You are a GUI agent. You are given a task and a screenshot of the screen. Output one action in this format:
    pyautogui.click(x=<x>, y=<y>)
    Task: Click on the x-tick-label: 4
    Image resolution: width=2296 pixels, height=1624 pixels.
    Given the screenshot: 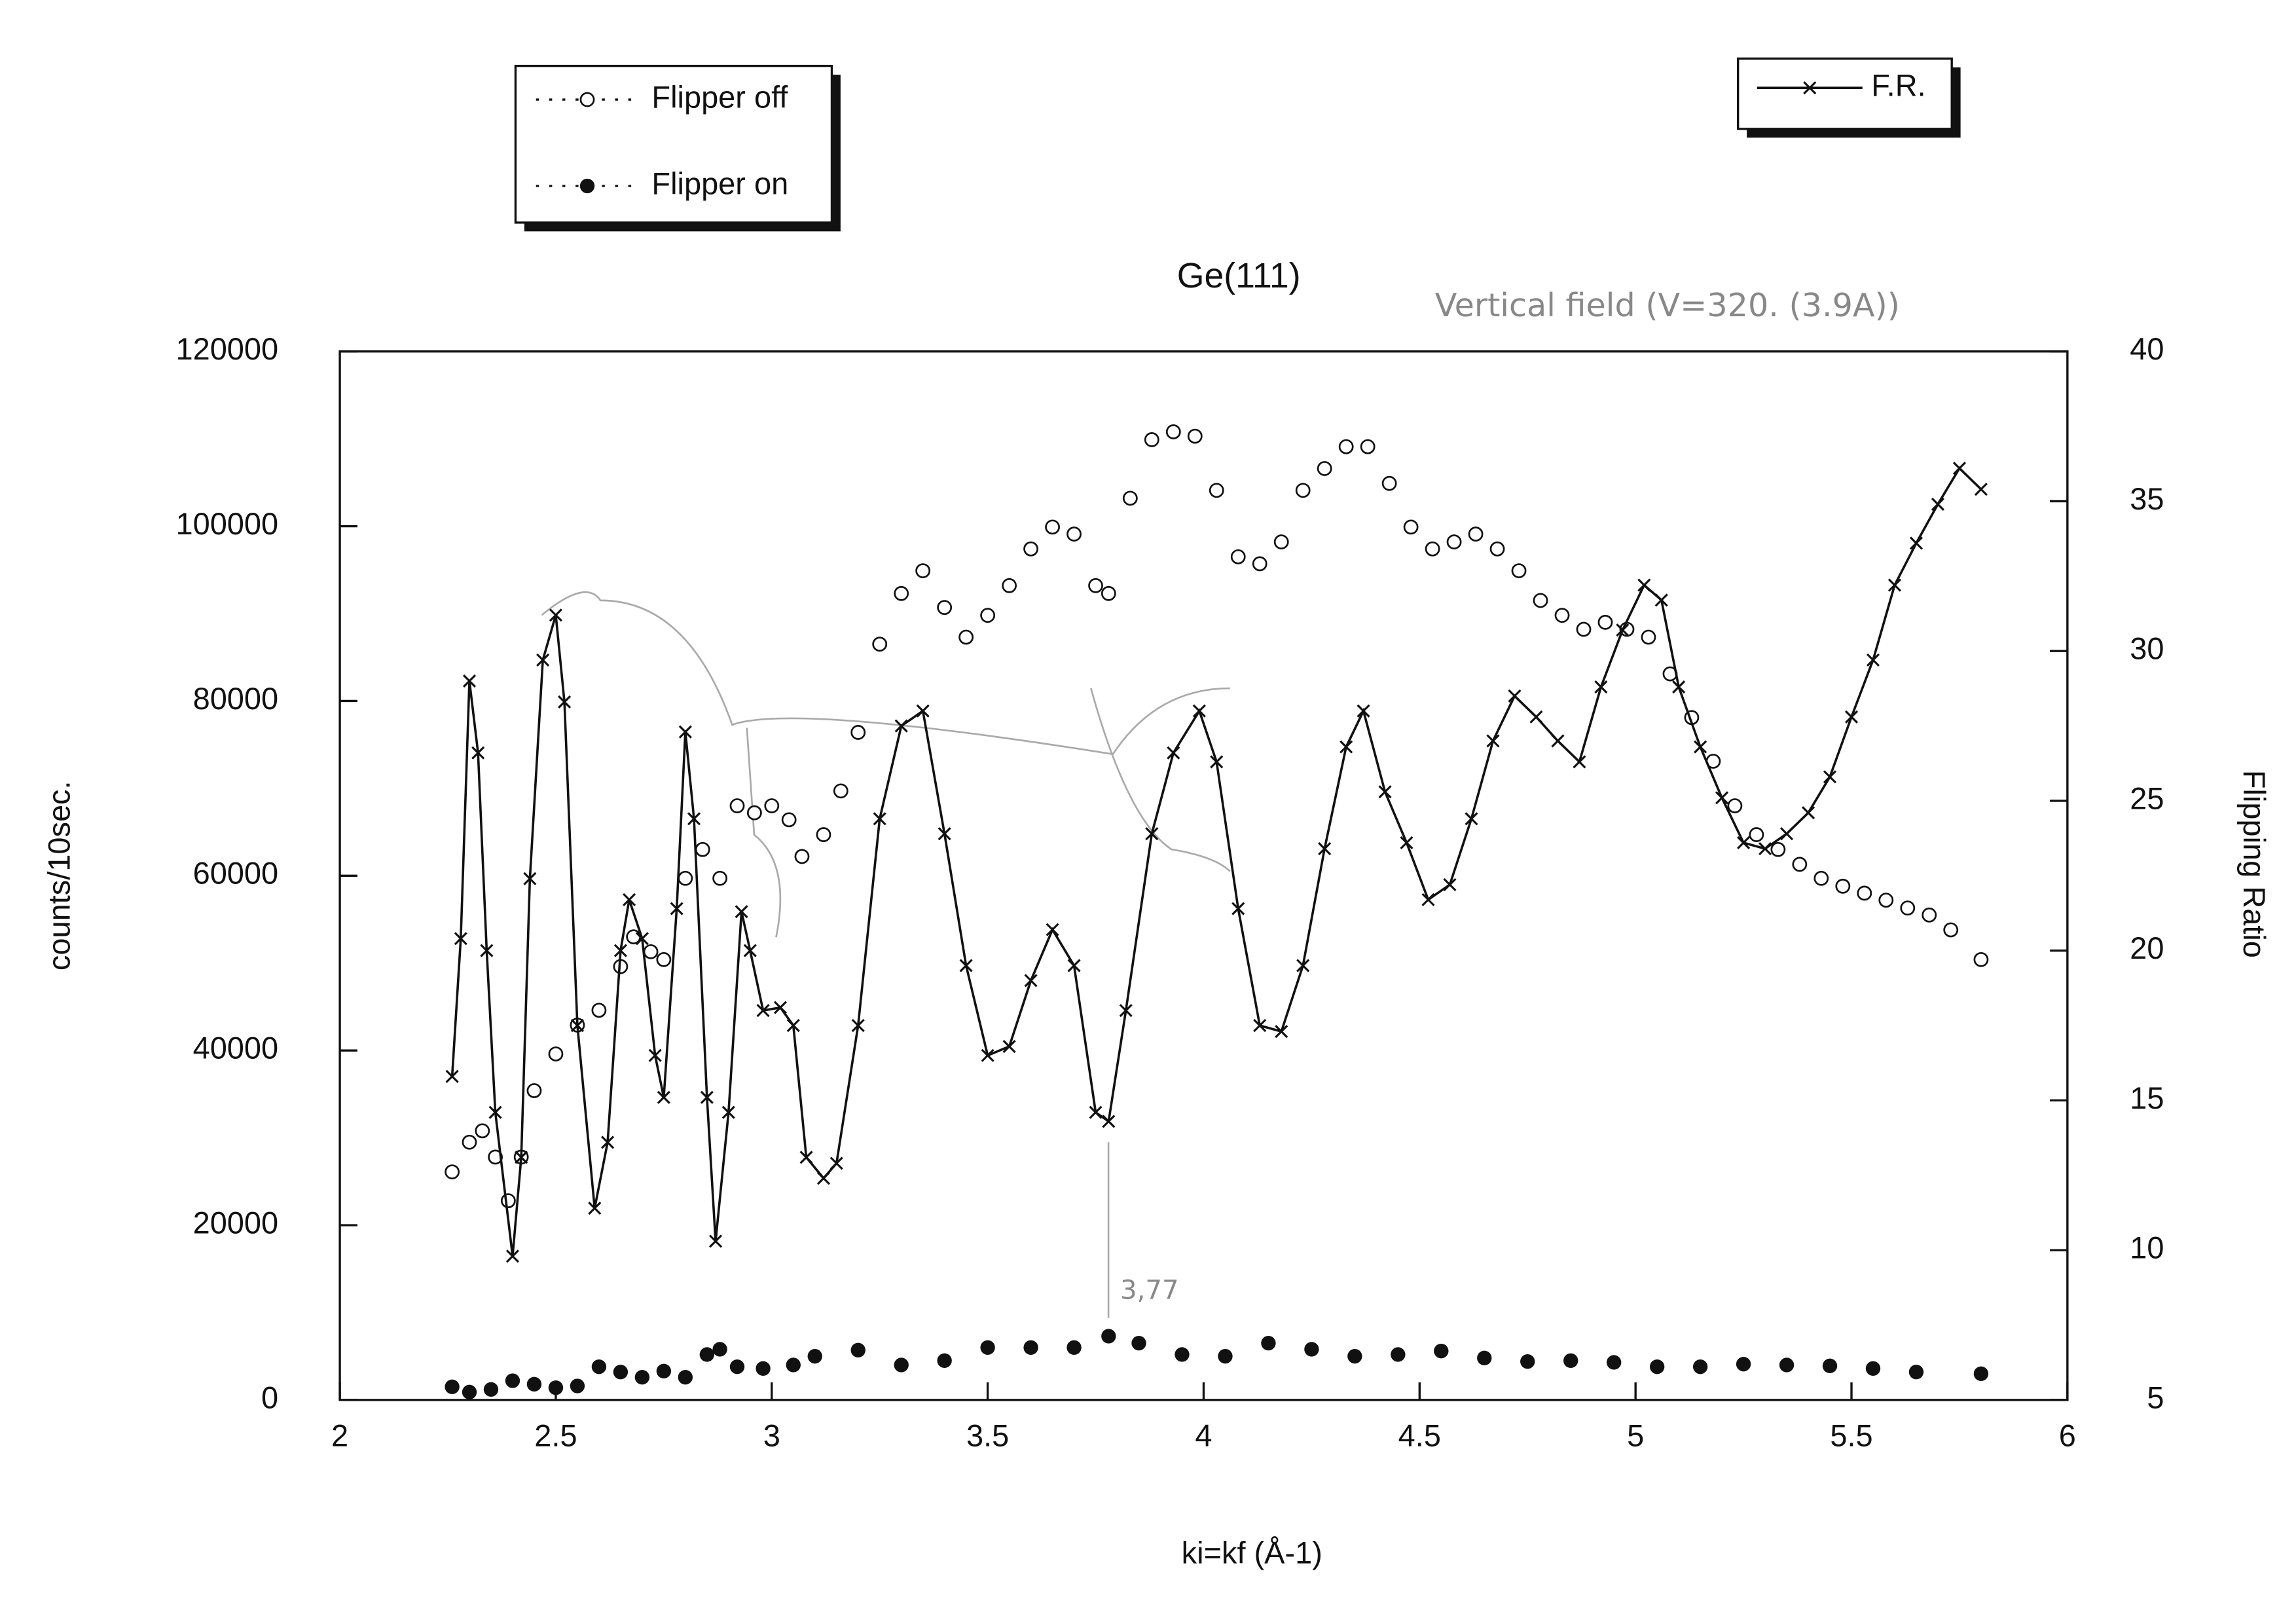 What is the action you would take?
    pyautogui.click(x=1203, y=1435)
    